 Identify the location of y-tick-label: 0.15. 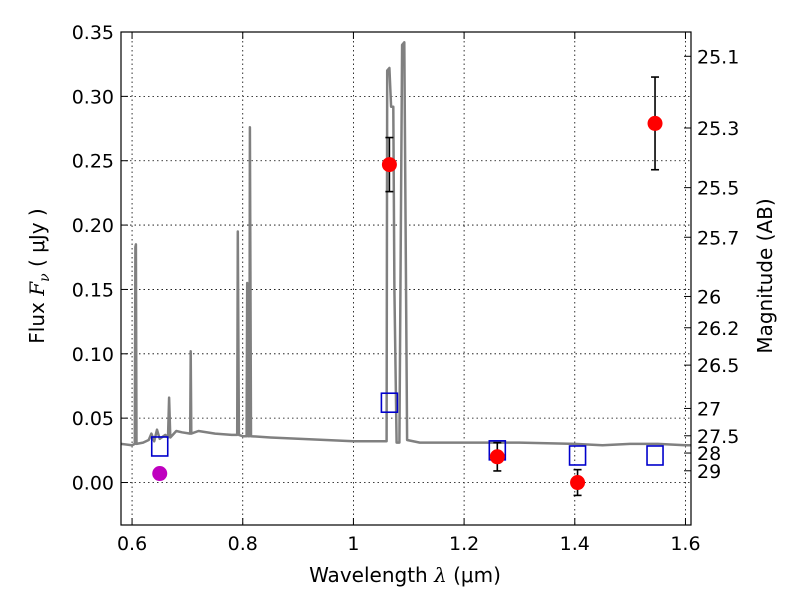
(93, 290).